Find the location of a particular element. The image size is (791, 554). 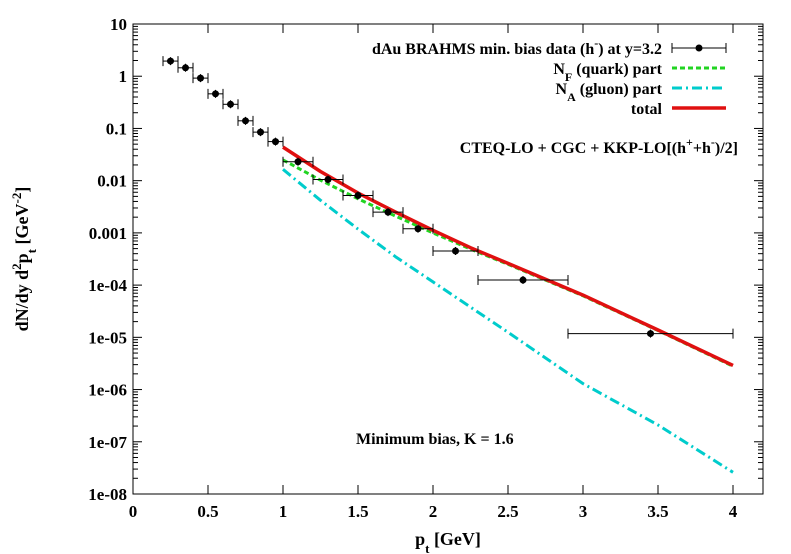

y-tick-label: 1e-04 is located at coordinates (107, 285).